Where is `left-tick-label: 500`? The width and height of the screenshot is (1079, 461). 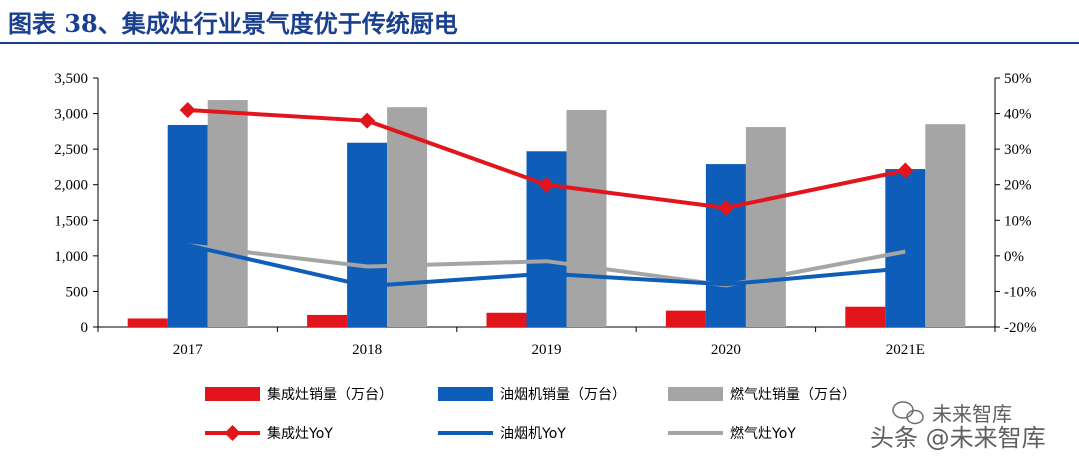 left-tick-label: 500 is located at coordinates (77, 292).